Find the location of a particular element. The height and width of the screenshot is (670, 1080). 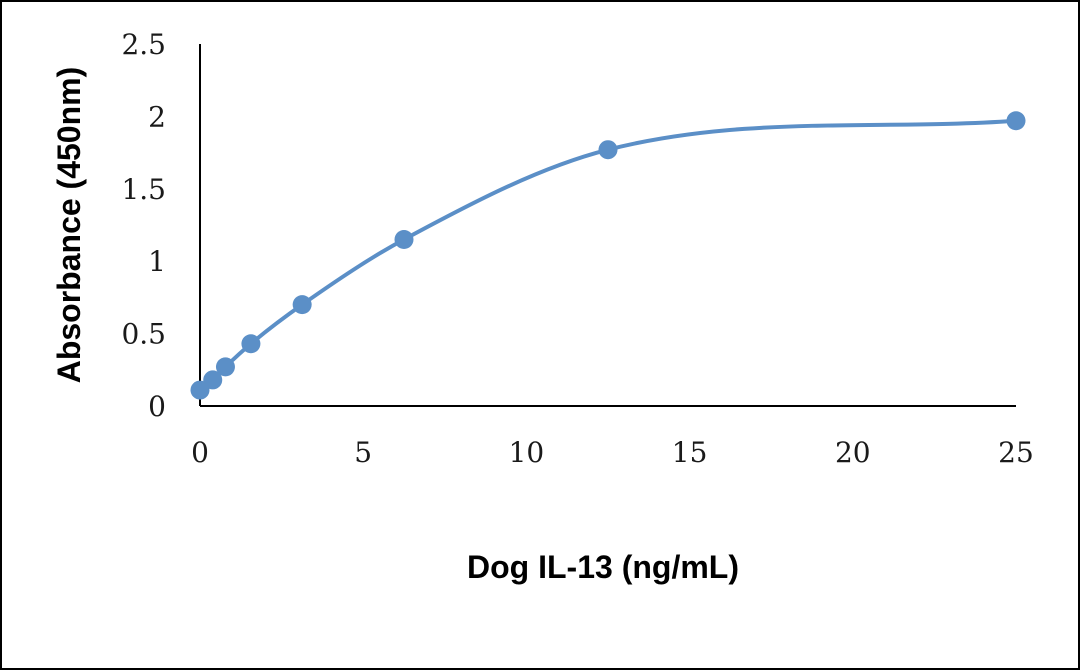

y-tick-label: 1.5 is located at coordinates (143, 189).